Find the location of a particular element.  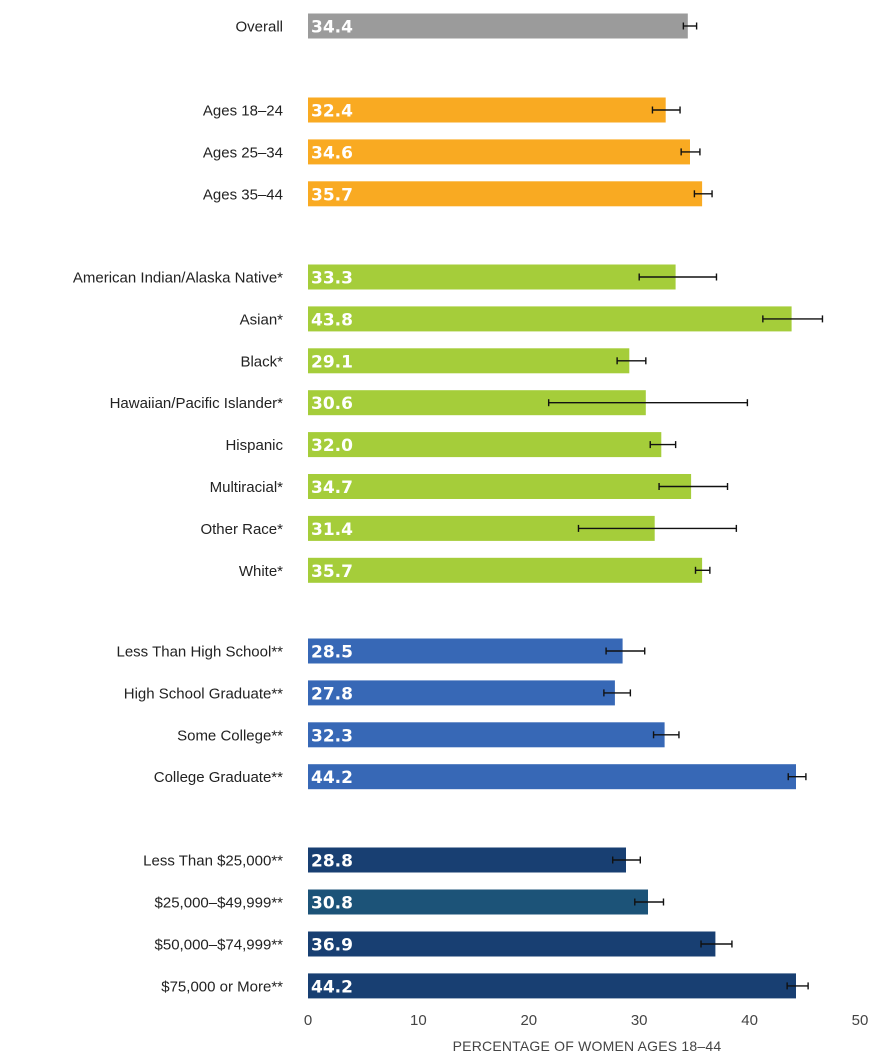

category-label: Multiracial* is located at coordinates (247, 487).